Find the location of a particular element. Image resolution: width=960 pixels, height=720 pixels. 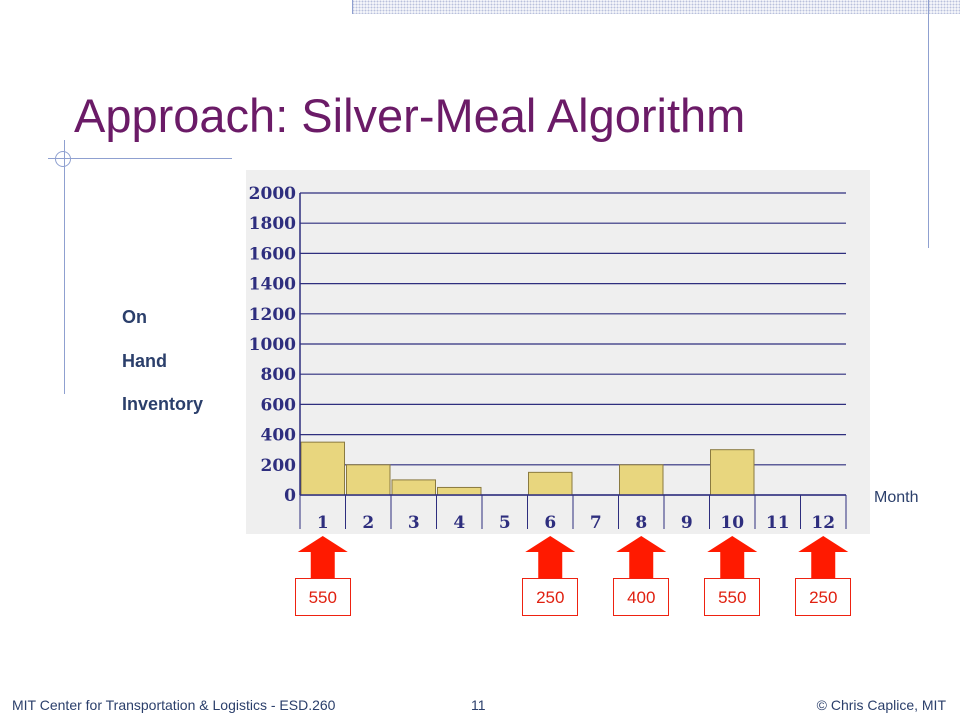

y-tick-label: 0 is located at coordinates (290, 496).